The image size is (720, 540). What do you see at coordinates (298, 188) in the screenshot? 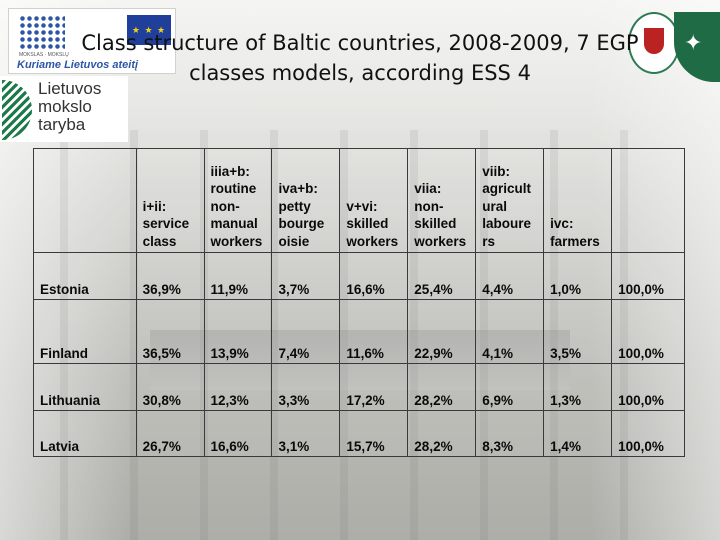
I see `column-header-line: iva+b:` at bounding box center [298, 188].